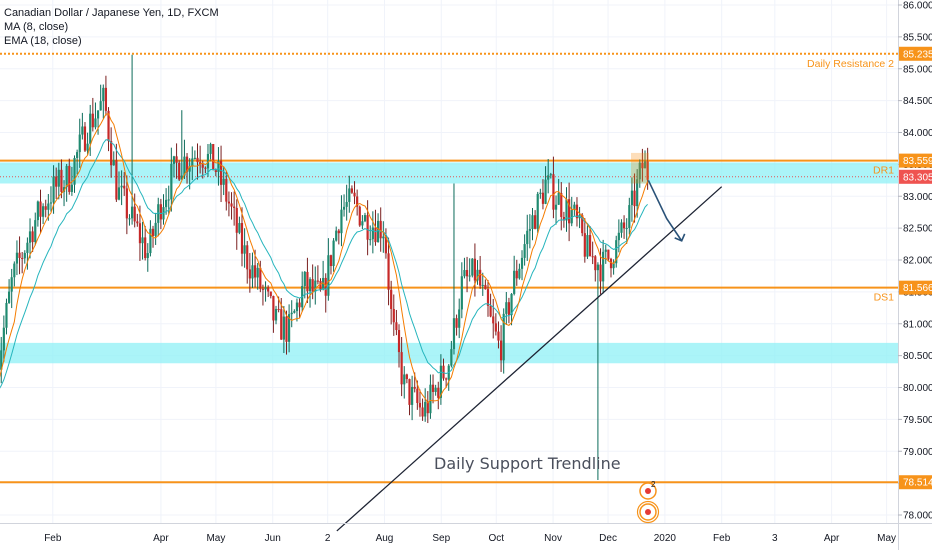 The image size is (932, 550). I want to click on event-marker-ring, so click(648, 512).